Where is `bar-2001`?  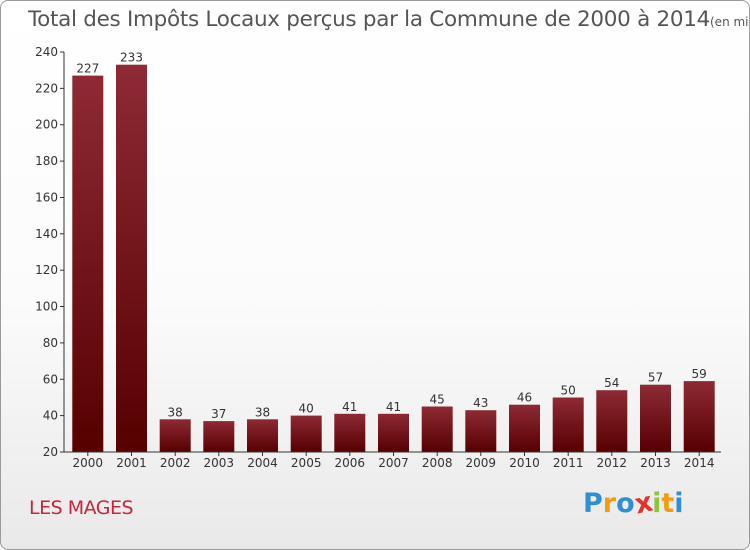 bar-2001 is located at coordinates (131, 258).